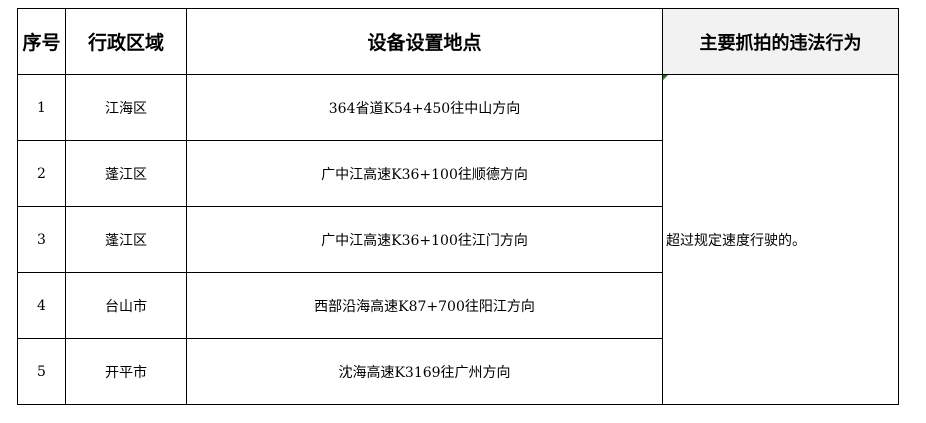 This screenshot has width=926, height=423. What do you see at coordinates (424, 41) in the screenshot?
I see `header-location: 设备设置地点` at bounding box center [424, 41].